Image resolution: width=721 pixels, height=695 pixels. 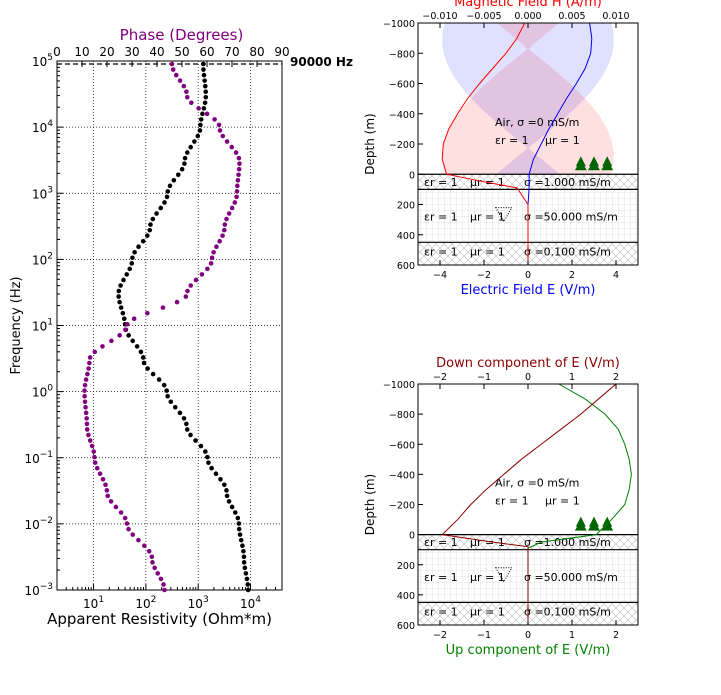 What do you see at coordinates (439, 16) in the screenshot?
I see `top-tick-label: −0.010` at bounding box center [439, 16].